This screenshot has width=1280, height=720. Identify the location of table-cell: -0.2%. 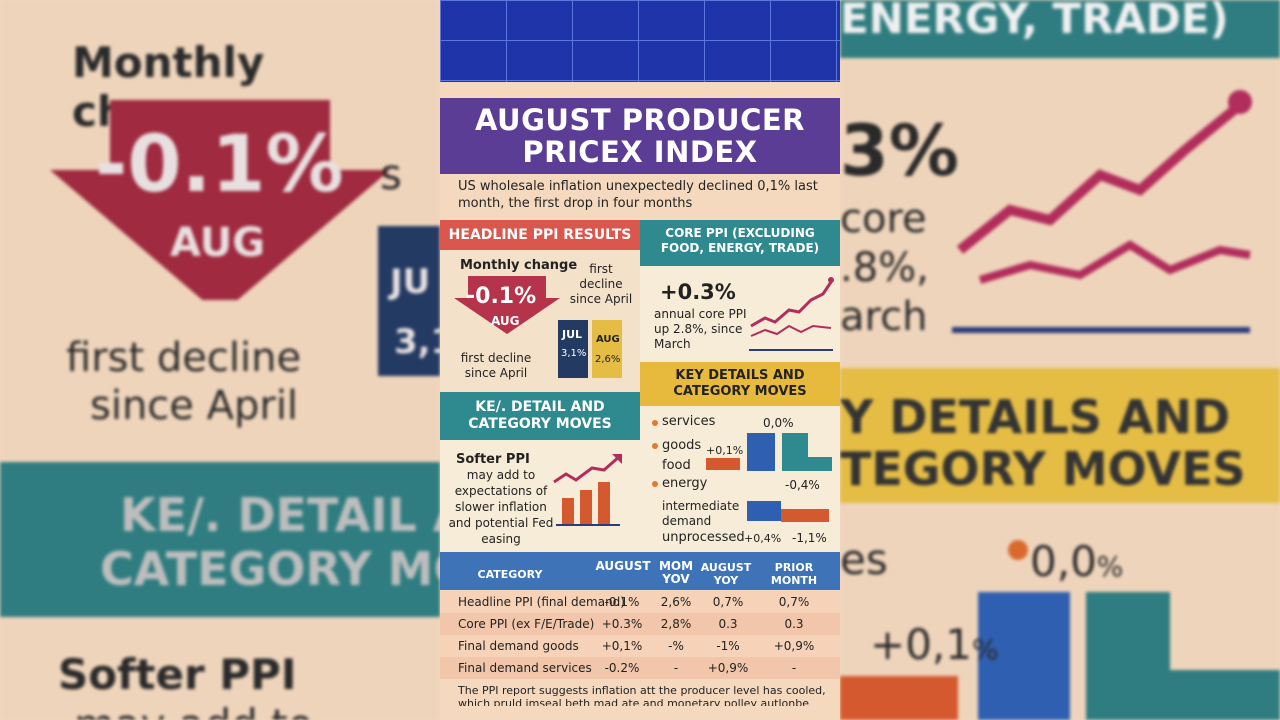
(622, 668).